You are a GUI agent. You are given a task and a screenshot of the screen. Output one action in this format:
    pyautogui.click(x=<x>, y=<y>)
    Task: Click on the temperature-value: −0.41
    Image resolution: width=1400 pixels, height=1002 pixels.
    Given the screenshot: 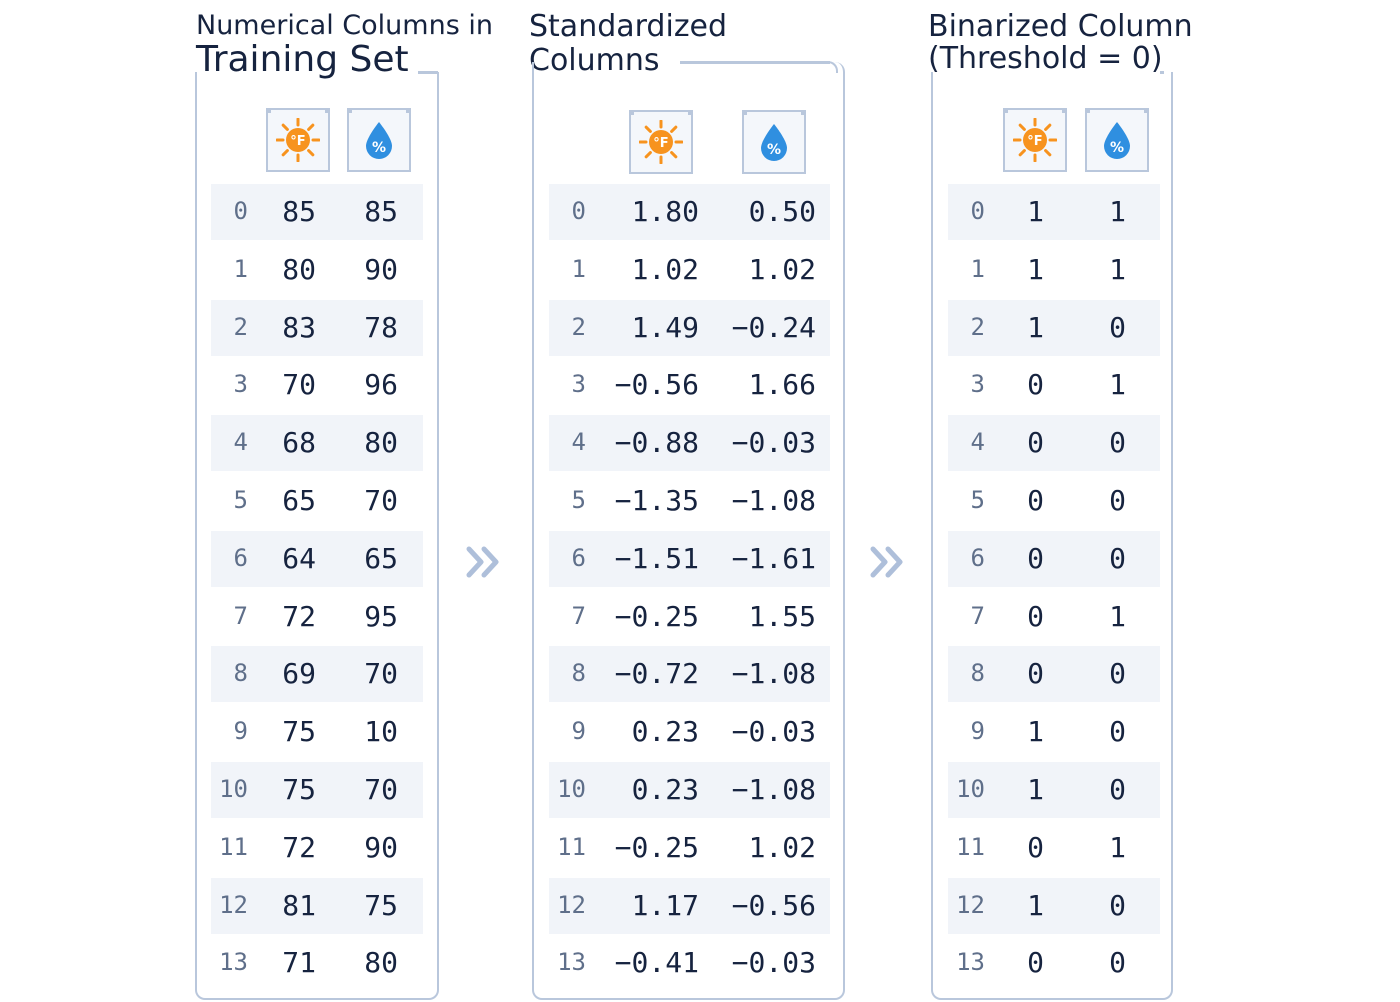 What is the action you would take?
    pyautogui.click(x=656, y=963)
    